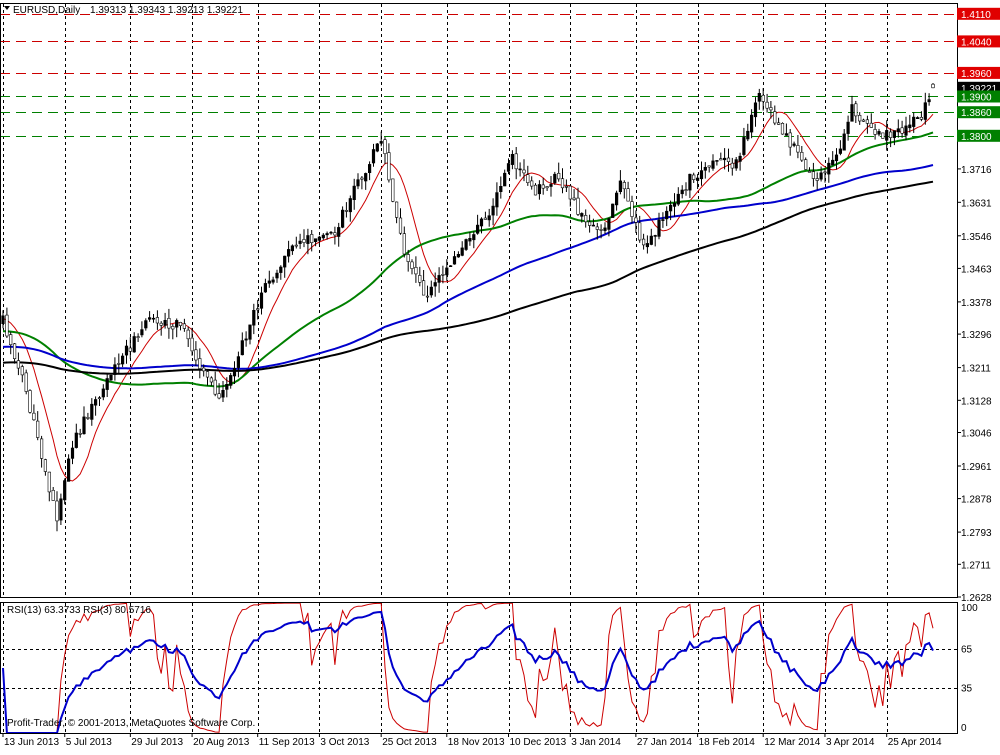  I want to click on dropdown-triangle-icon, so click(7, 8).